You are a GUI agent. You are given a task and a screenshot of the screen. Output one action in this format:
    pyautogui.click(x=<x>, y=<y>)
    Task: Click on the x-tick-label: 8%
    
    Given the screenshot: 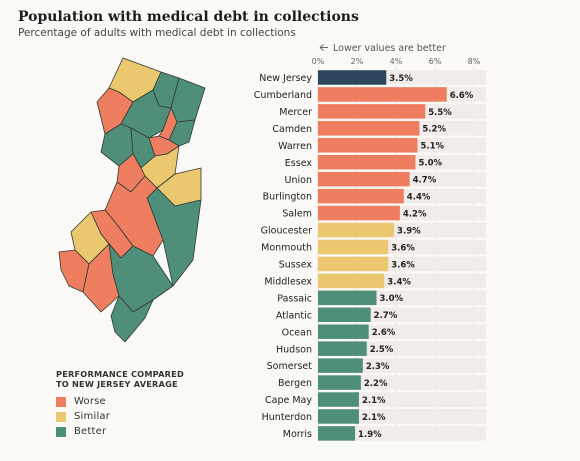 What is the action you would take?
    pyautogui.click(x=474, y=61)
    